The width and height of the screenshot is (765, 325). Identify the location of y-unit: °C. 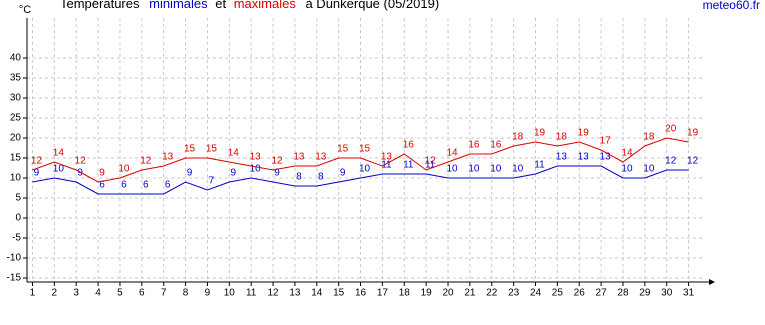
(25, 10).